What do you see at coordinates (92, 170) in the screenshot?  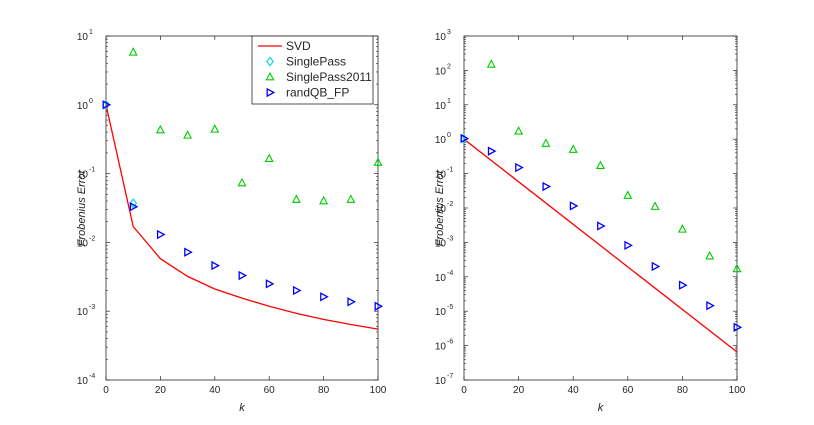 I see `y-tick-exponent: -1` at bounding box center [92, 170].